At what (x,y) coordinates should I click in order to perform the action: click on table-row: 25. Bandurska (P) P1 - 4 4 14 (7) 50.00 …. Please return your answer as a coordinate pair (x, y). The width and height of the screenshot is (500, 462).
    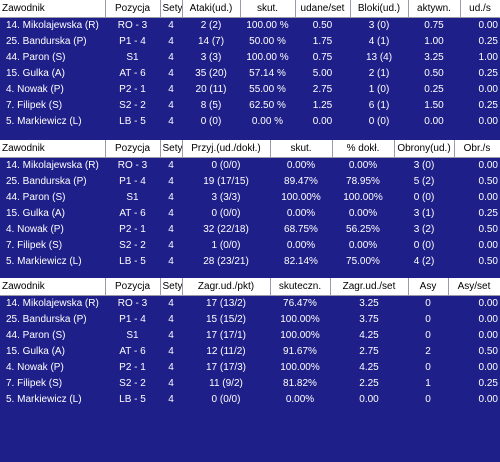
    Looking at the image, I should click on (250, 42).